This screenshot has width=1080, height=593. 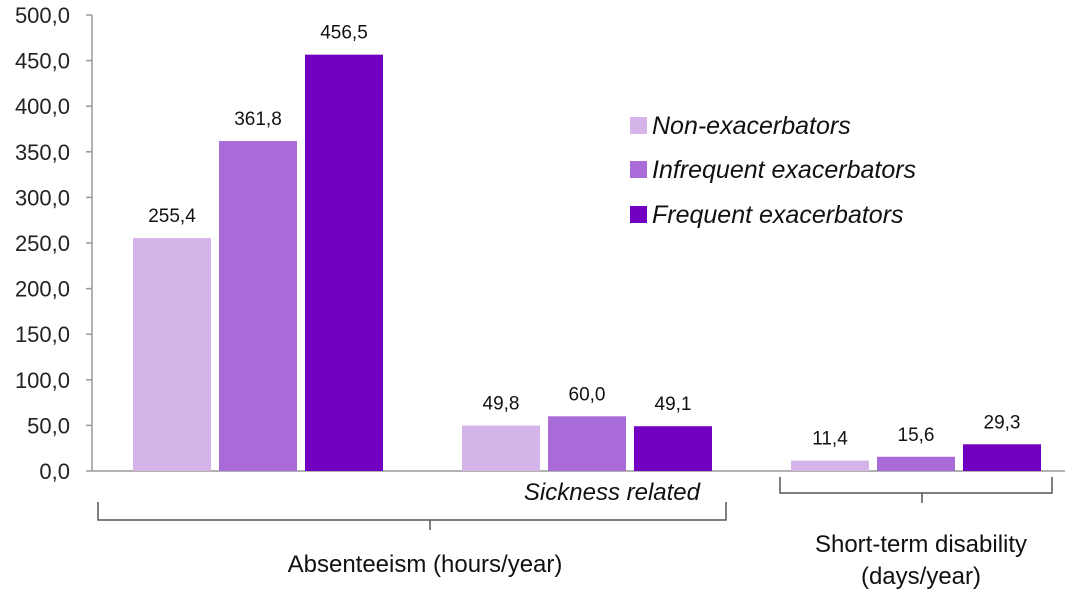 What do you see at coordinates (501, 404) in the screenshot?
I see `data-label: 49,8` at bounding box center [501, 404].